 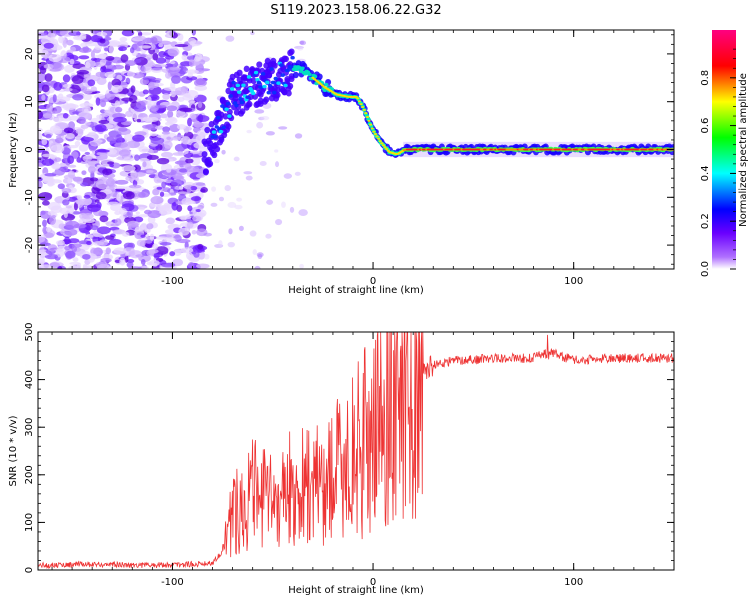 I want to click on y-tick-label: 500, so click(x=29, y=331).